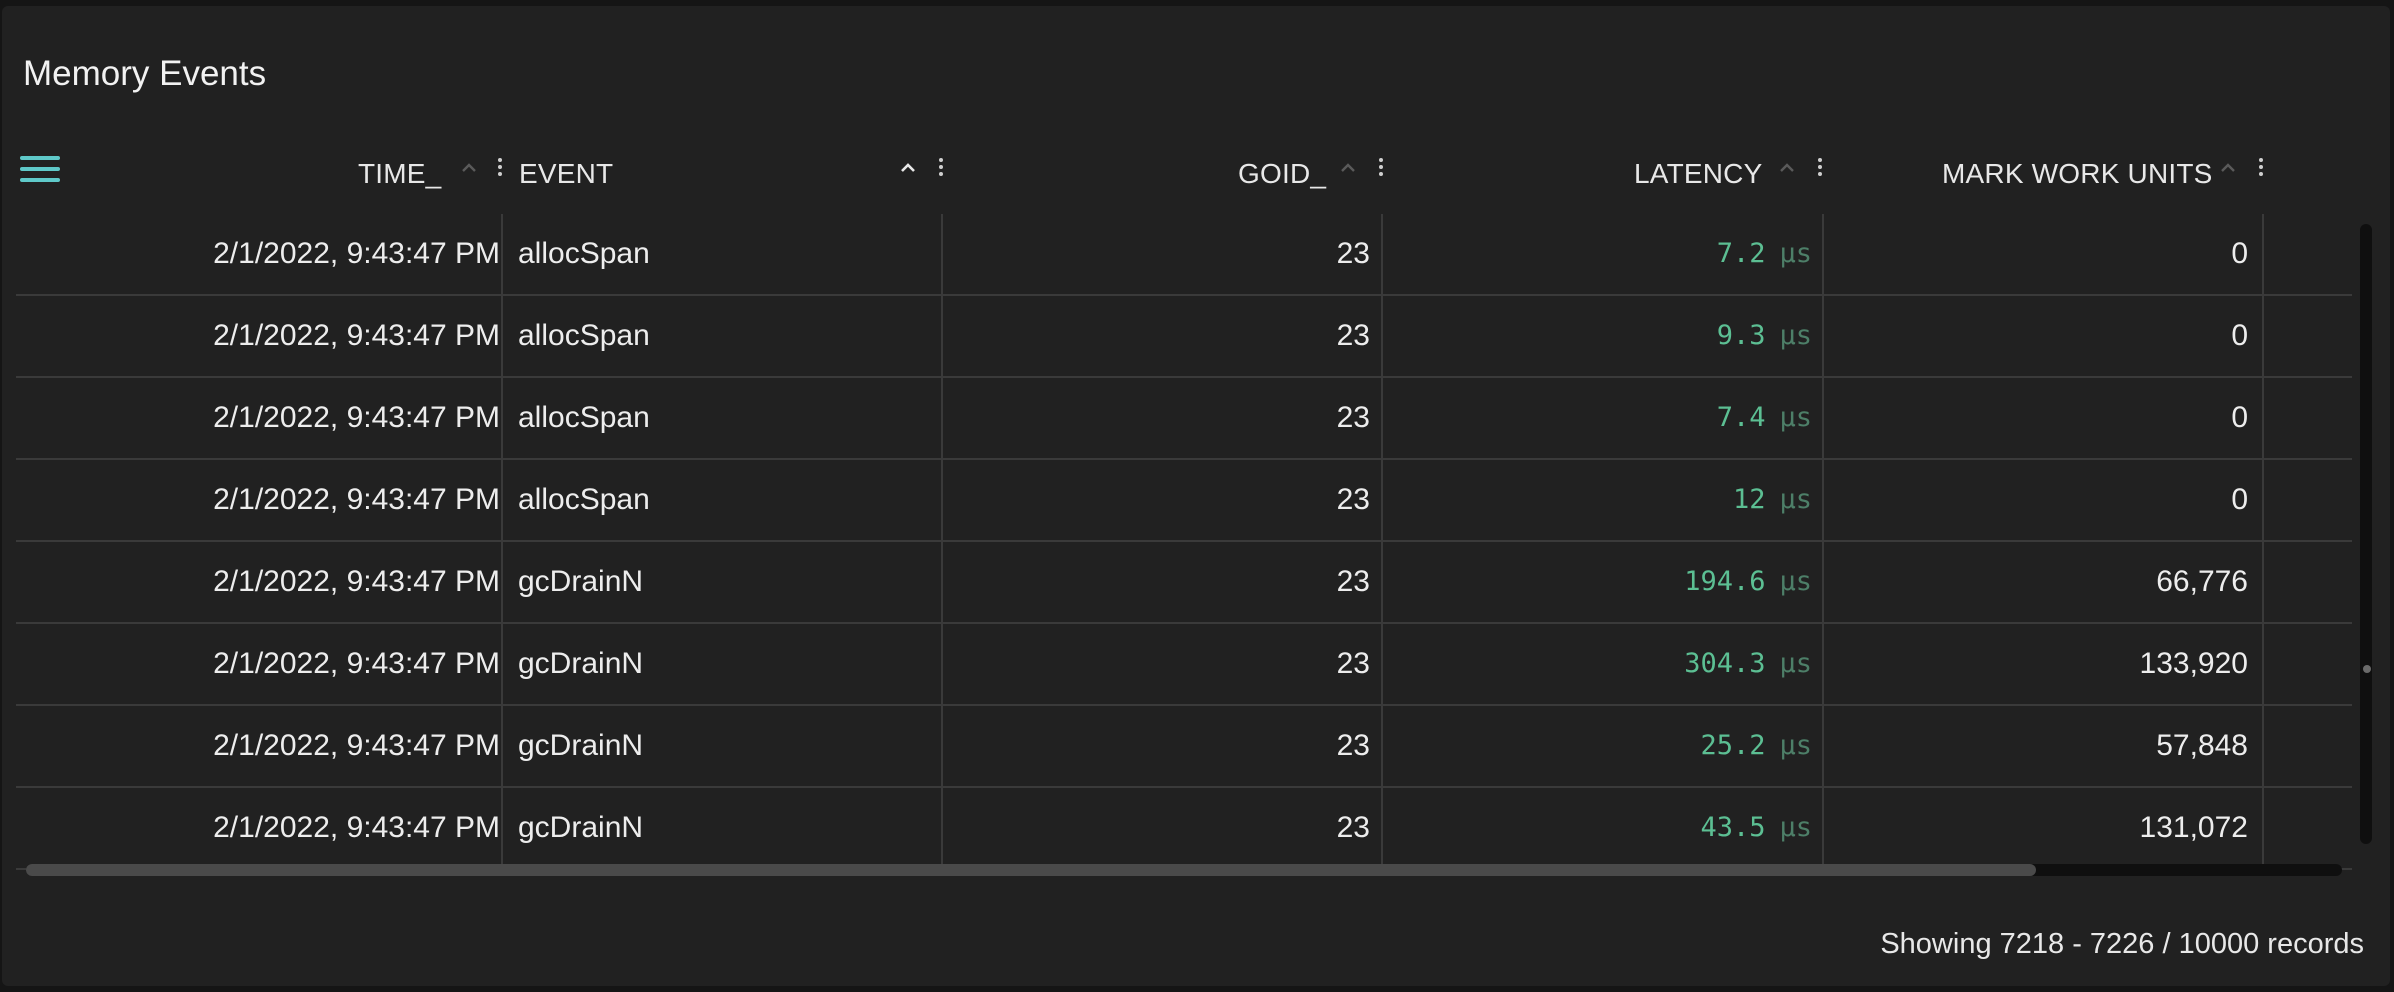  I want to click on vertical-scrollbar-thumb, so click(2367, 669).